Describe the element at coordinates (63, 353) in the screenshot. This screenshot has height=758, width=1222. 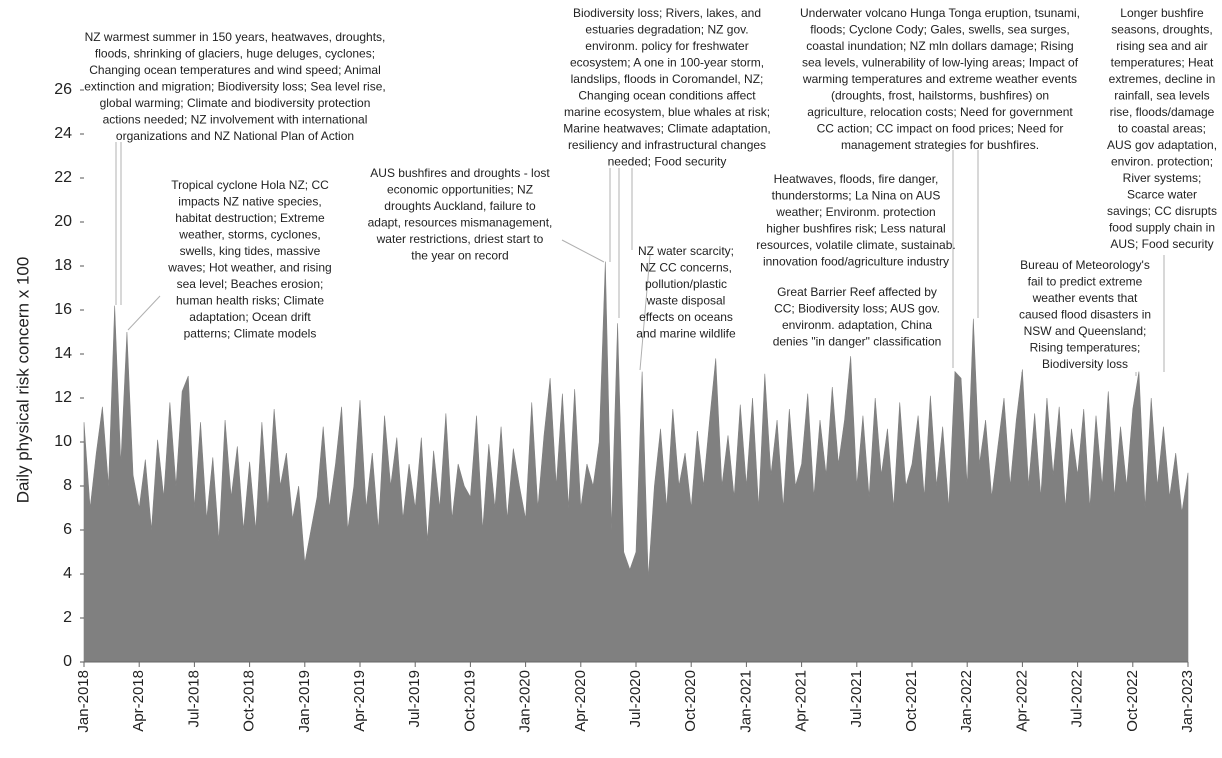
I see `y-tick-label: 14` at that location.